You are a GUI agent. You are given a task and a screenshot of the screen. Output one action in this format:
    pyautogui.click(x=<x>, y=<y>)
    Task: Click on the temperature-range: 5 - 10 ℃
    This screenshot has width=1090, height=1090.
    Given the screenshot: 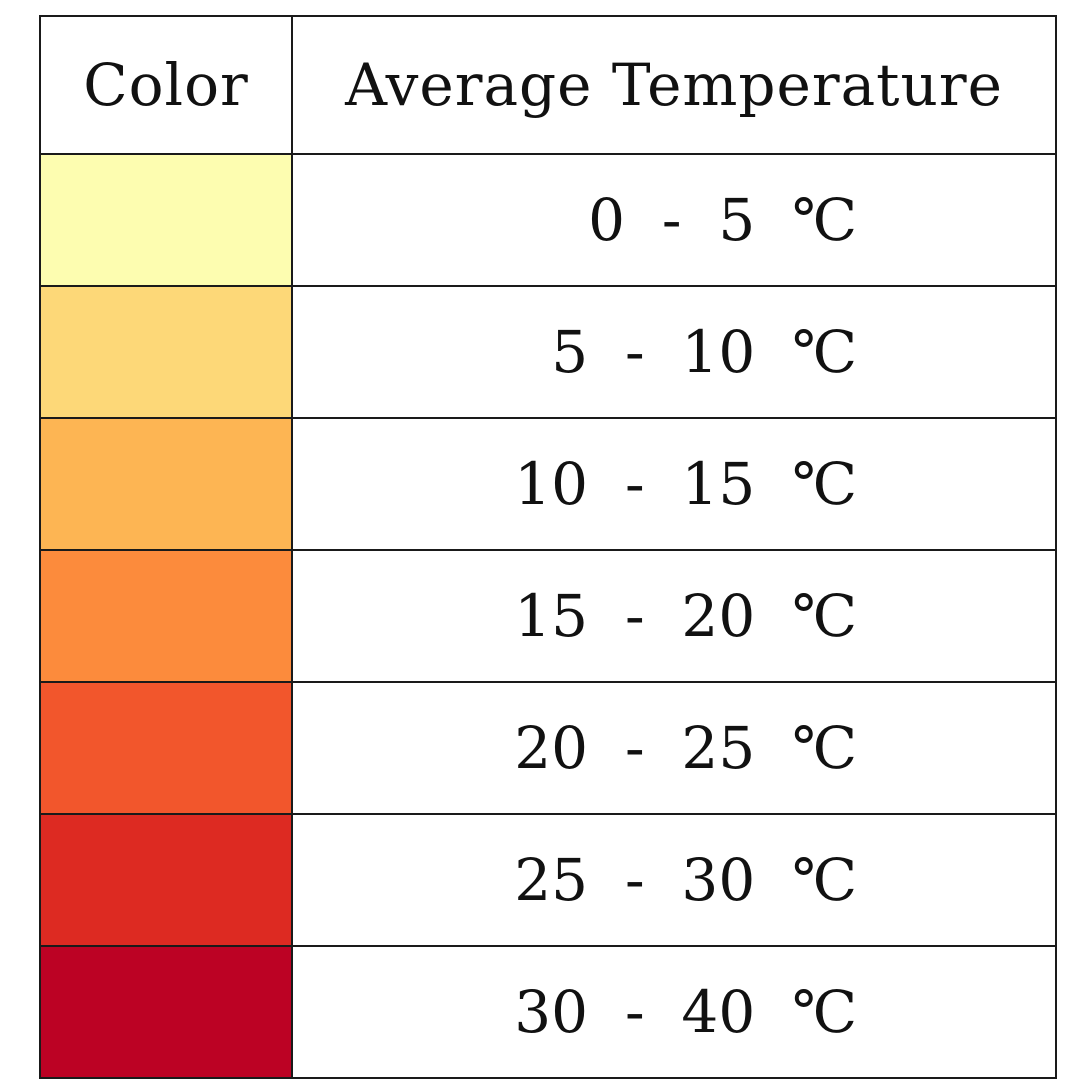 What is the action you would take?
    pyautogui.click(x=674, y=352)
    